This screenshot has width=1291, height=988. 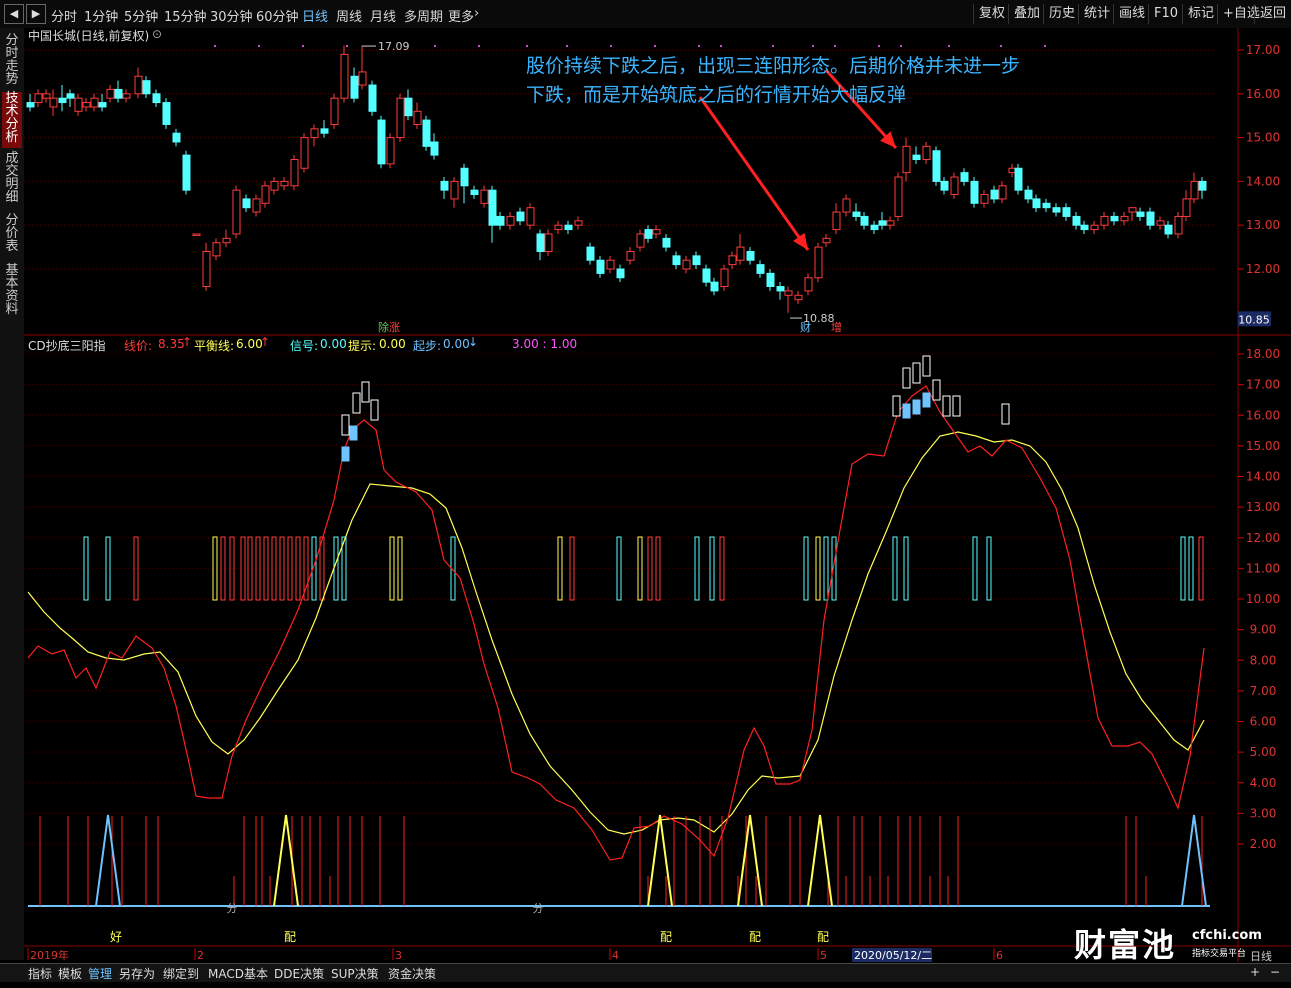 I want to click on period-tab-weekly: 周线, so click(x=349, y=17).